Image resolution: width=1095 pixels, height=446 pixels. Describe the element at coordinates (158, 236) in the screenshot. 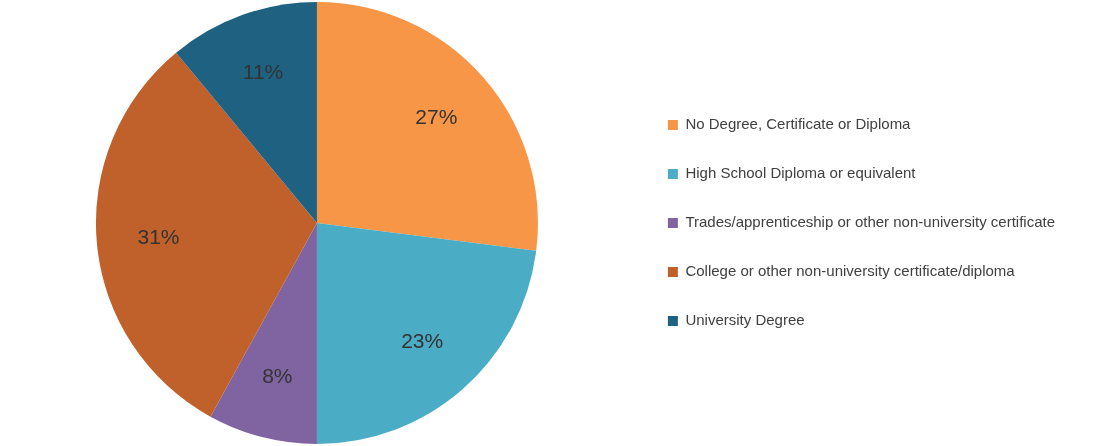

I see `data-label: 31%` at that location.